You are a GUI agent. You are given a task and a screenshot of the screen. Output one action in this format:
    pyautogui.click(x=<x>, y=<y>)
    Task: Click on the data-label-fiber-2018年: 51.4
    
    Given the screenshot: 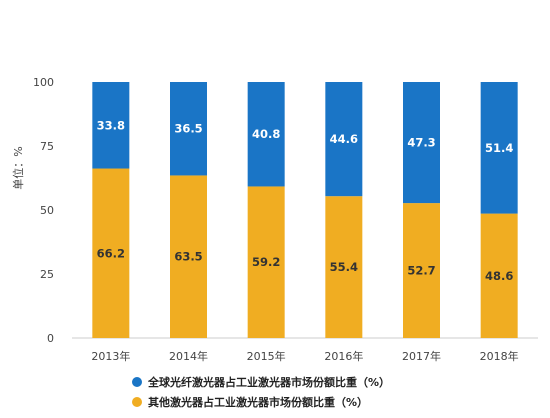 What is the action you would take?
    pyautogui.click(x=499, y=148)
    